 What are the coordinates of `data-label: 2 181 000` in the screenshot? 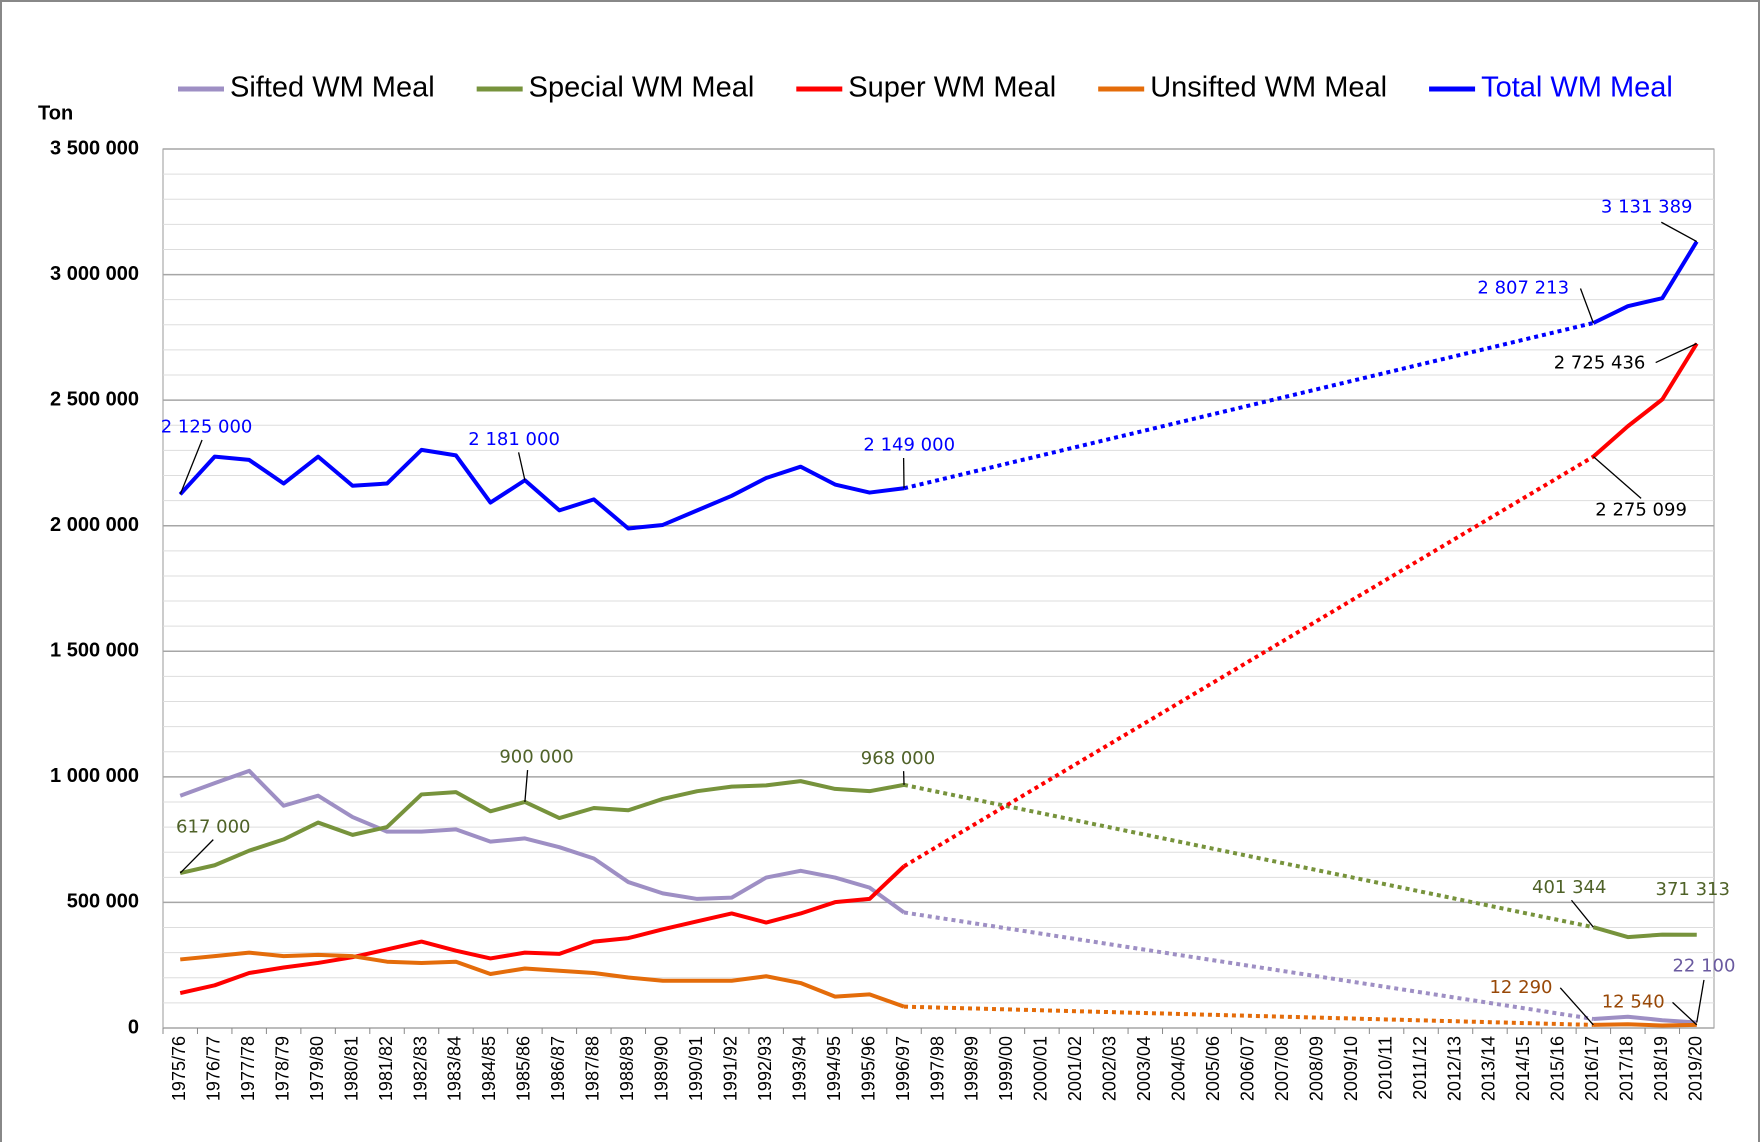 It's located at (514, 439).